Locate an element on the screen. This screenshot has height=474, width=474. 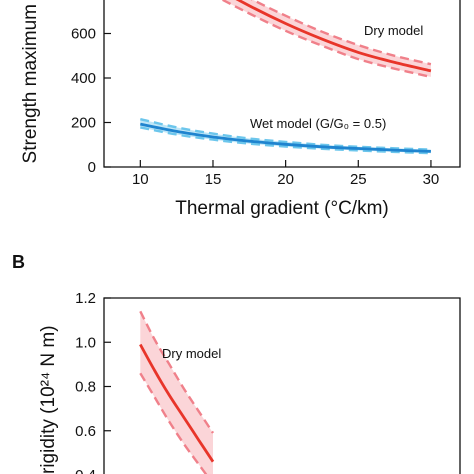
wet-model-line-a is located at coordinates (285, 137).